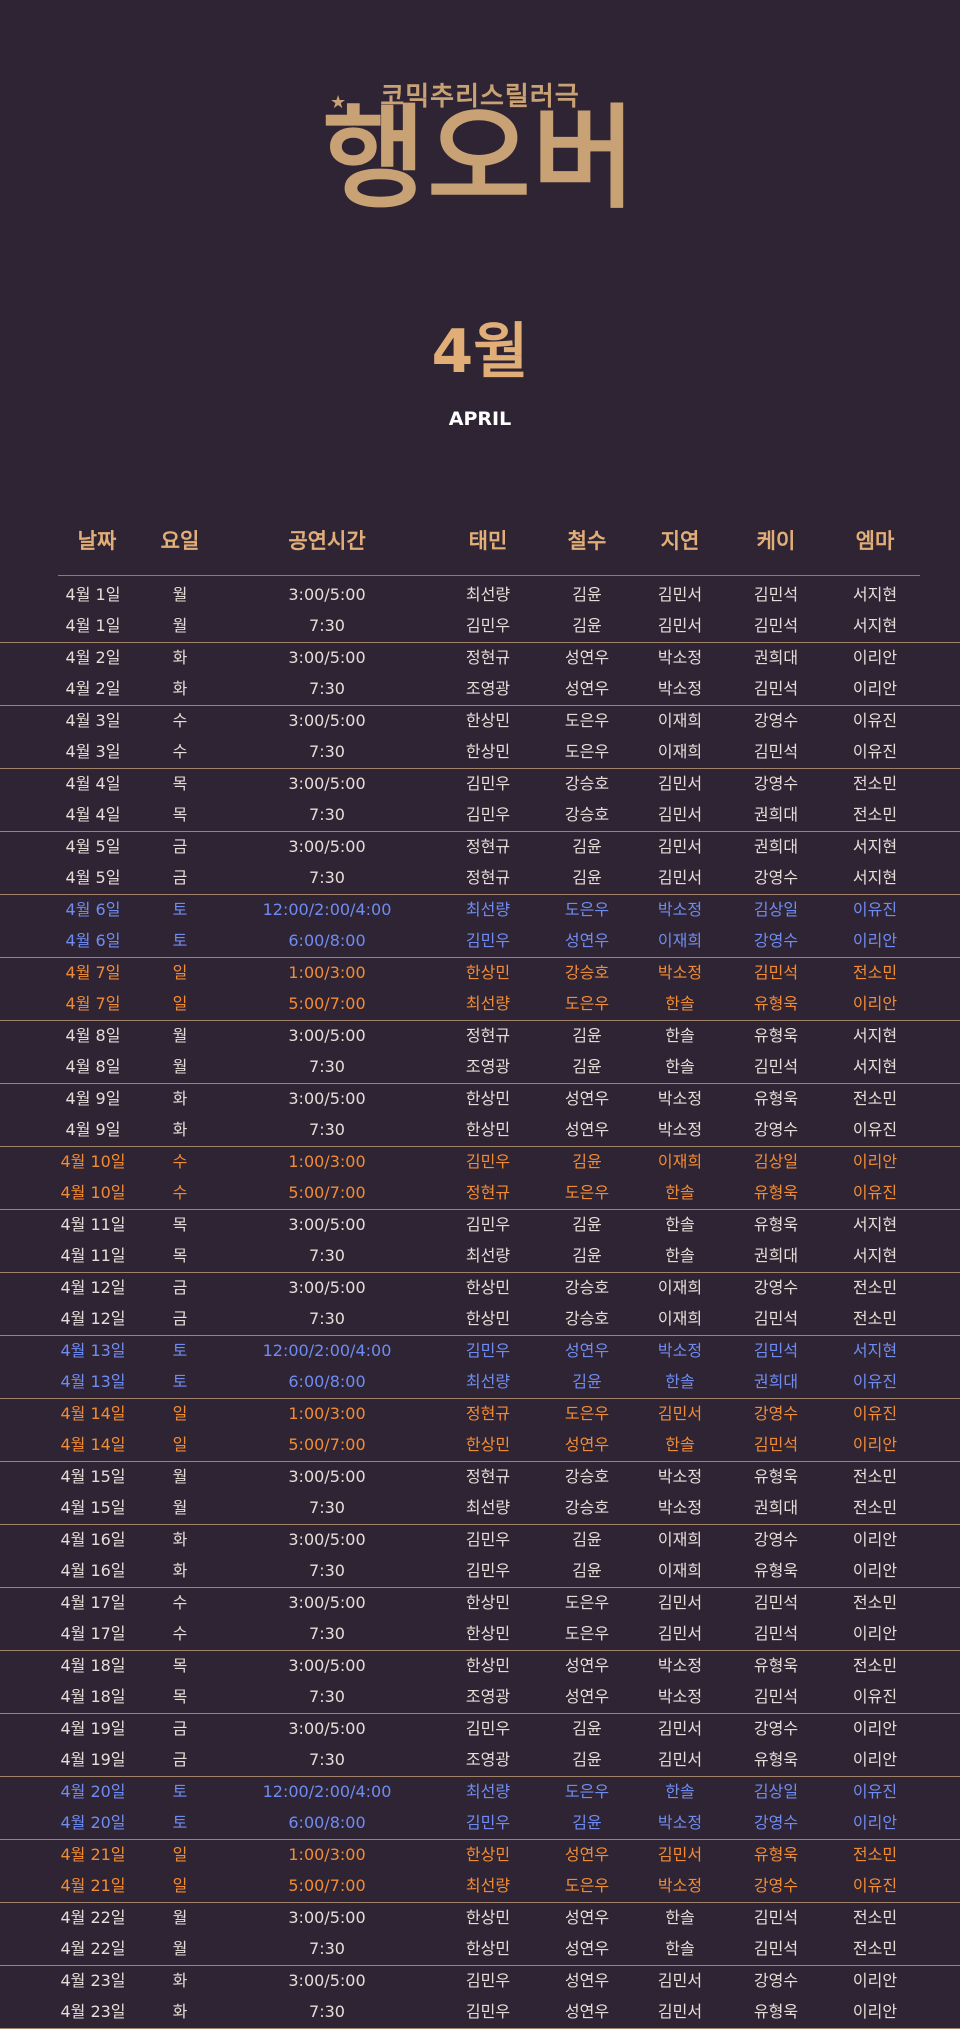  I want to click on cell-kei: 권희대, so click(776, 657).